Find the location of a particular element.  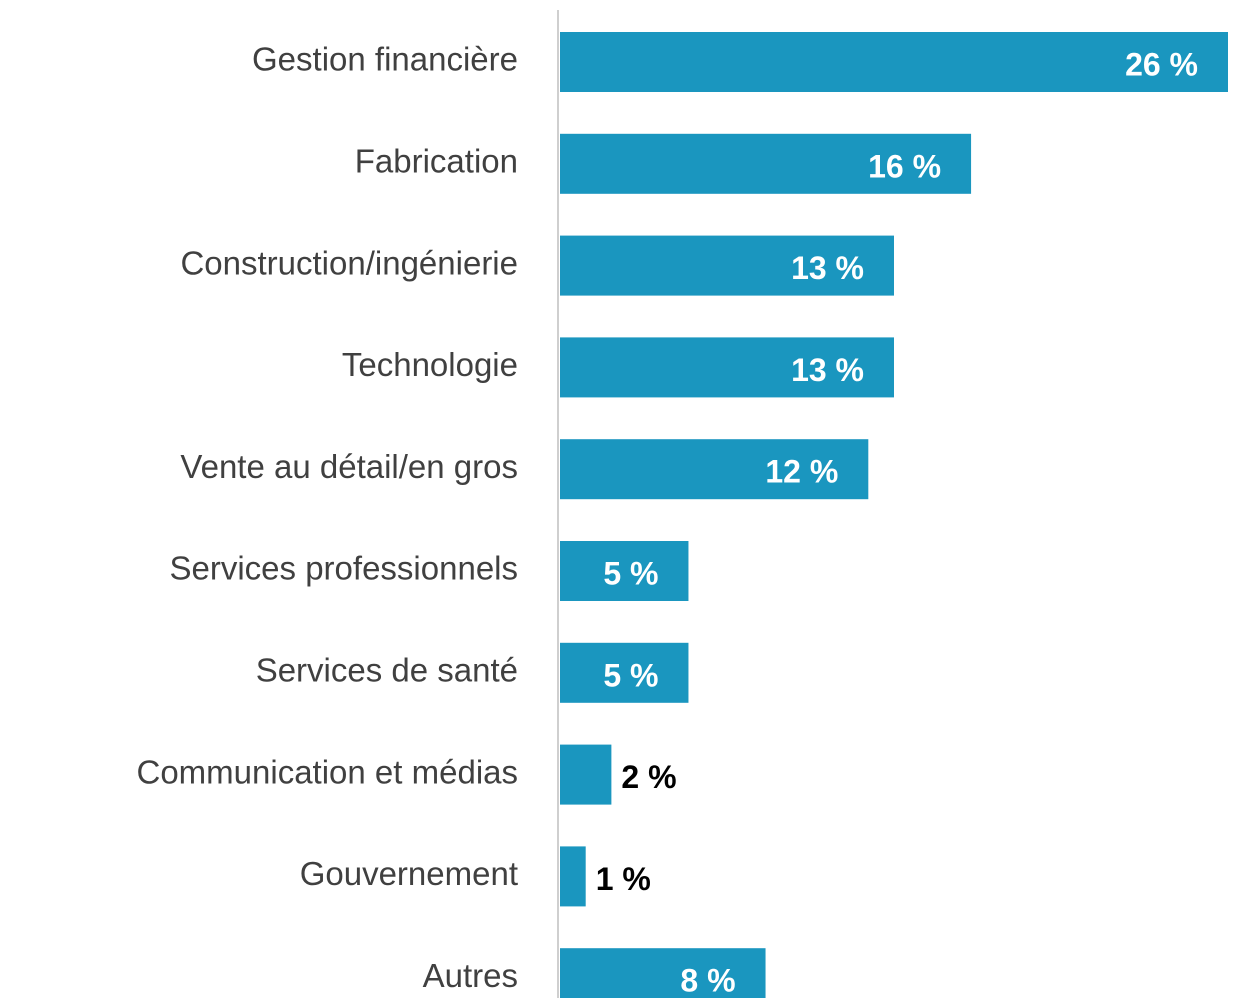

category-label: Construction/ingénierie is located at coordinates (349, 262).